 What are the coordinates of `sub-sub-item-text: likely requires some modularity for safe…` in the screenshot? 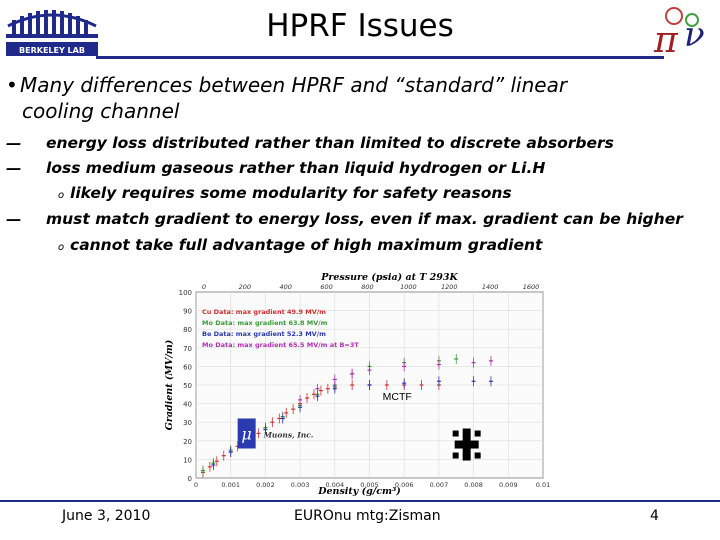 It's located at (291, 193).